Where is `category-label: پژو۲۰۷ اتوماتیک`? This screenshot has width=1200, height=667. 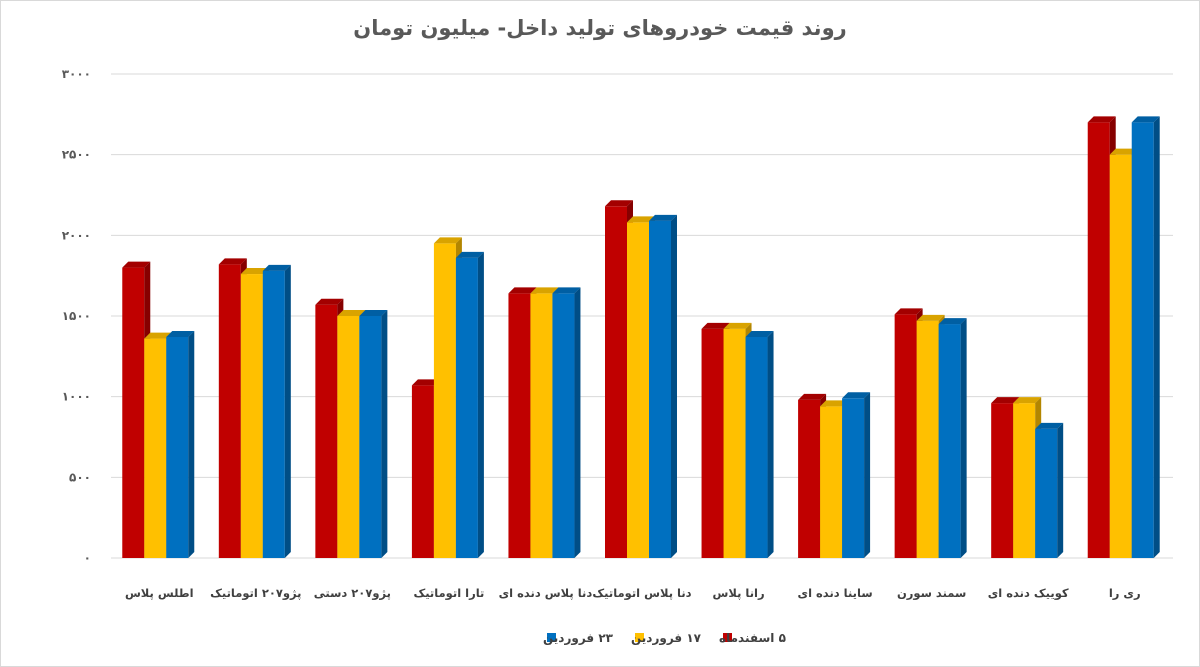
category-label: پژو۲۰۷ اتوماتیک is located at coordinates (255, 593).